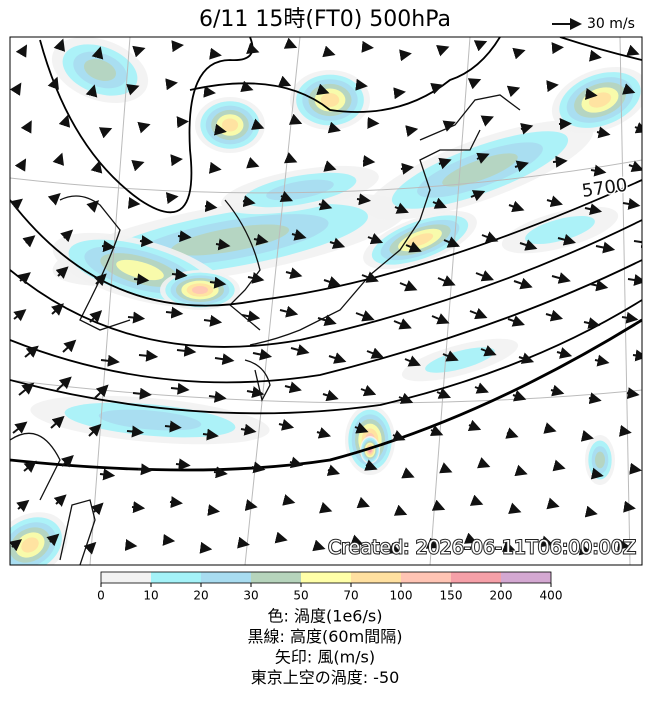 The width and height of the screenshot is (651, 702). I want to click on colorbar-tick-label: 50, so click(300, 596).